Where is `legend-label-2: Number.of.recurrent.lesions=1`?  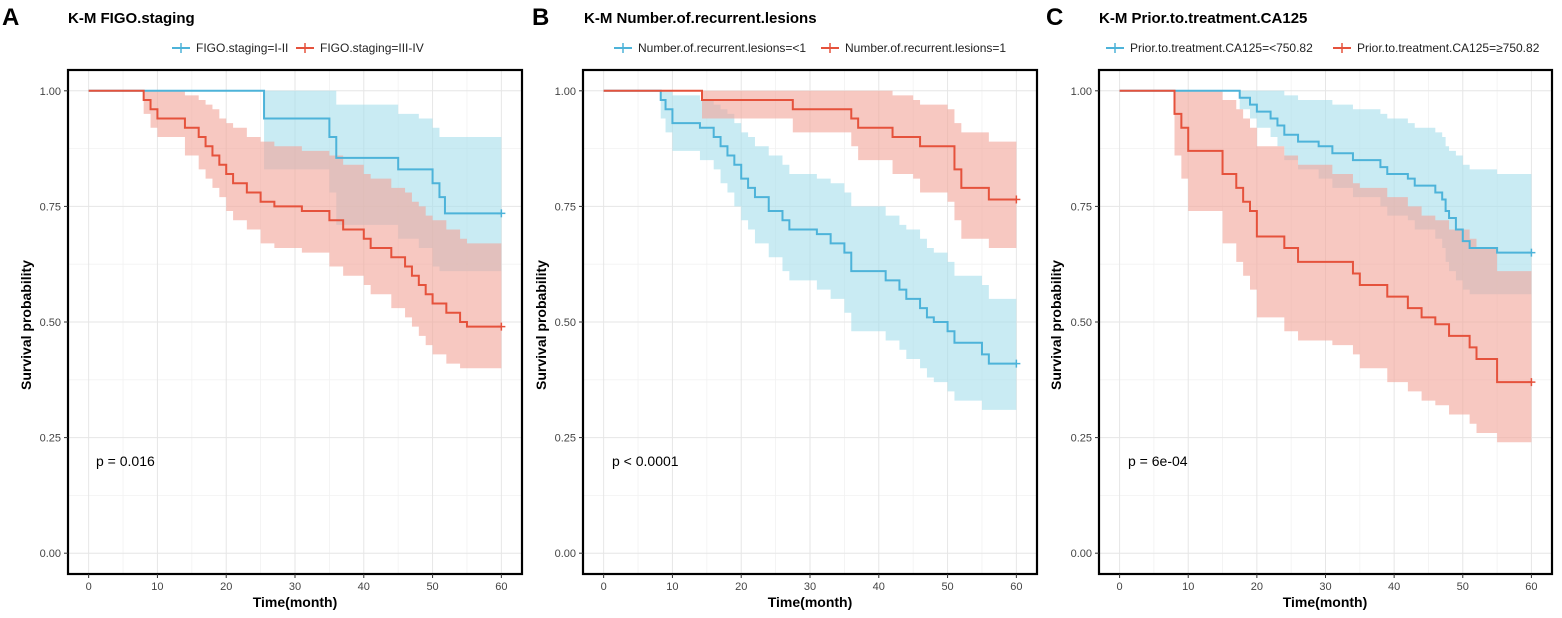 legend-label-2: Number.of.recurrent.lesions=1 is located at coordinates (925, 48).